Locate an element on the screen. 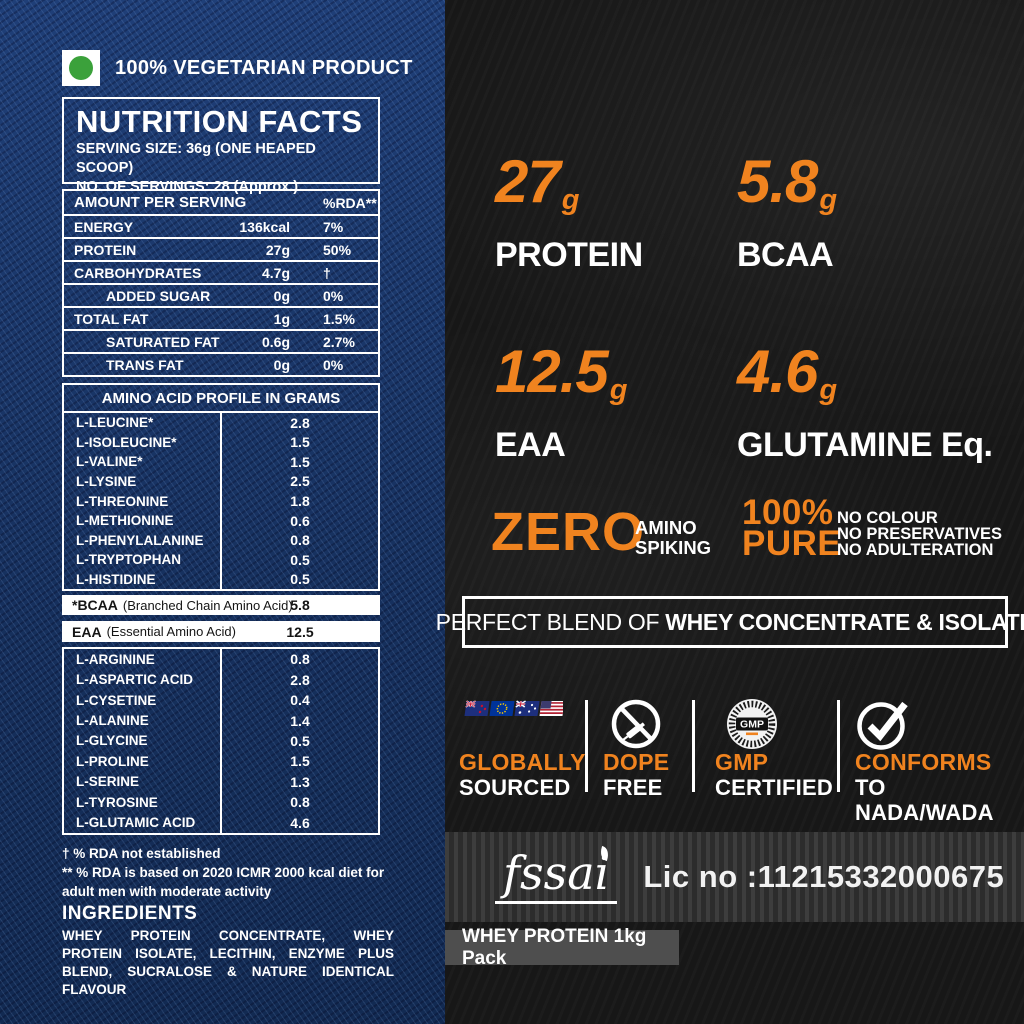 This screenshot has width=1024, height=1024. dope-free-icon is located at coordinates (639, 724).